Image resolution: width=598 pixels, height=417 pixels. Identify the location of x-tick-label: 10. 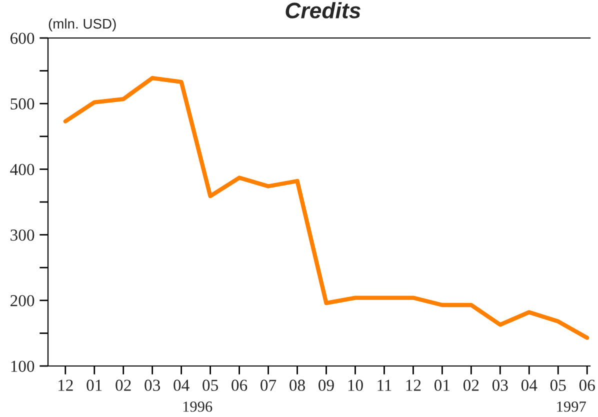
(355, 385).